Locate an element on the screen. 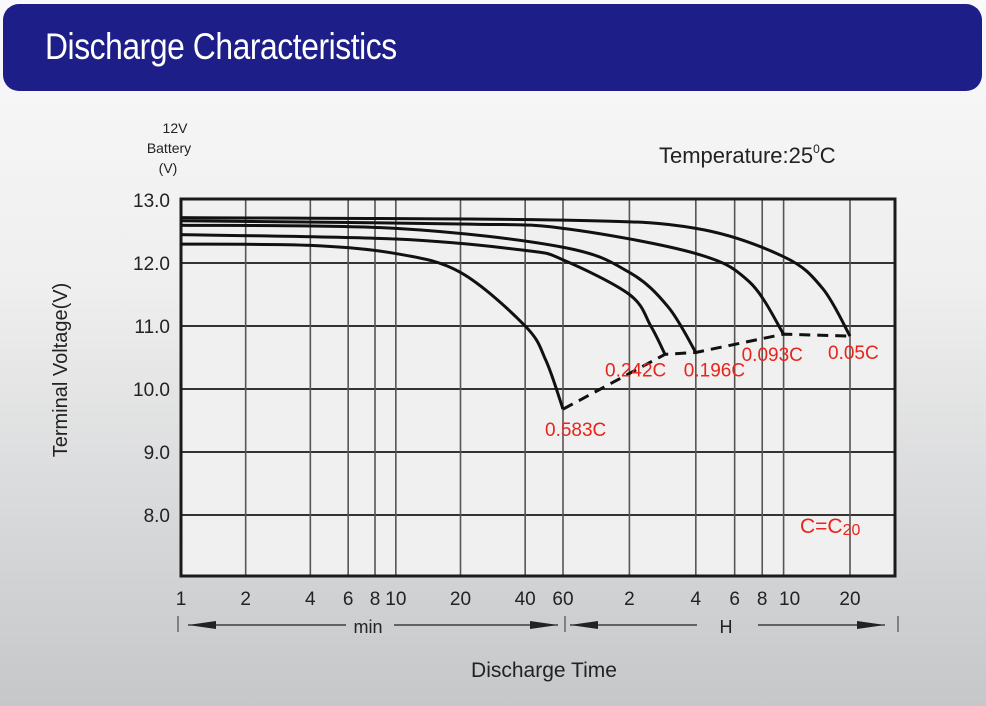 The height and width of the screenshot is (706, 986). curve-0_583C is located at coordinates (372, 326).